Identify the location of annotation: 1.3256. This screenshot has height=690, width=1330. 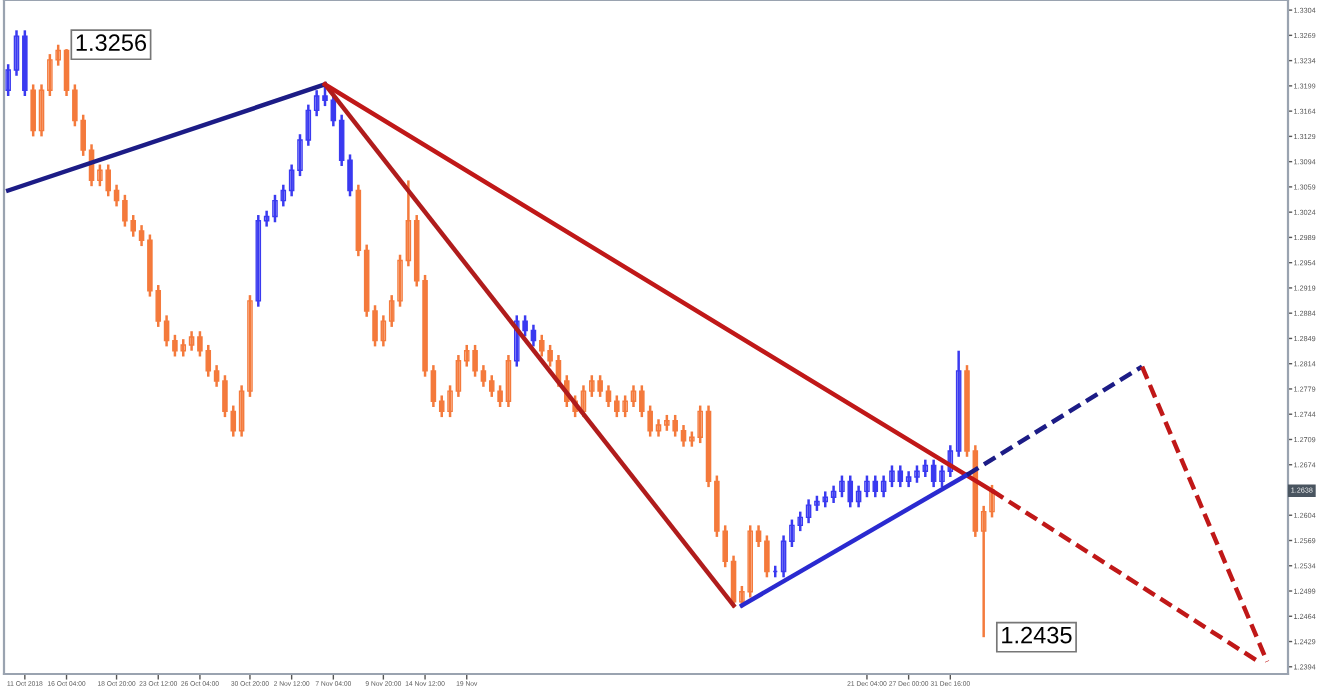
(111, 43).